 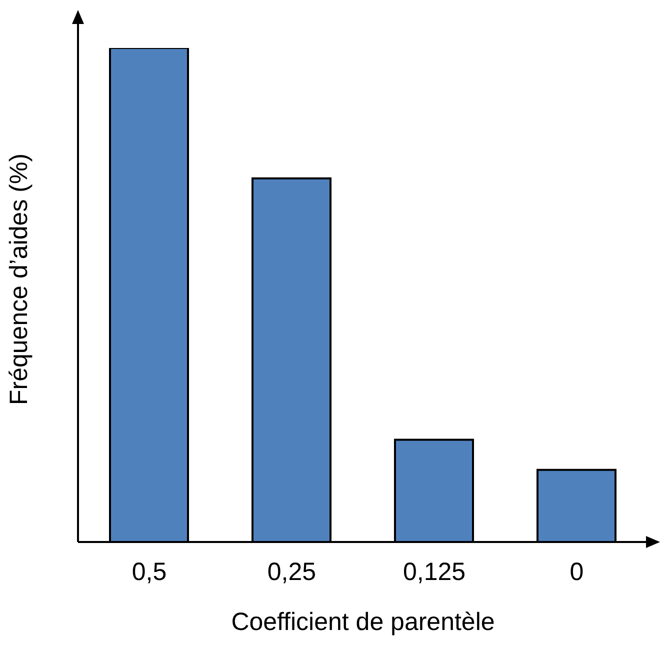 What do you see at coordinates (149, 572) in the screenshot?
I see `x-tick-label: 0,5` at bounding box center [149, 572].